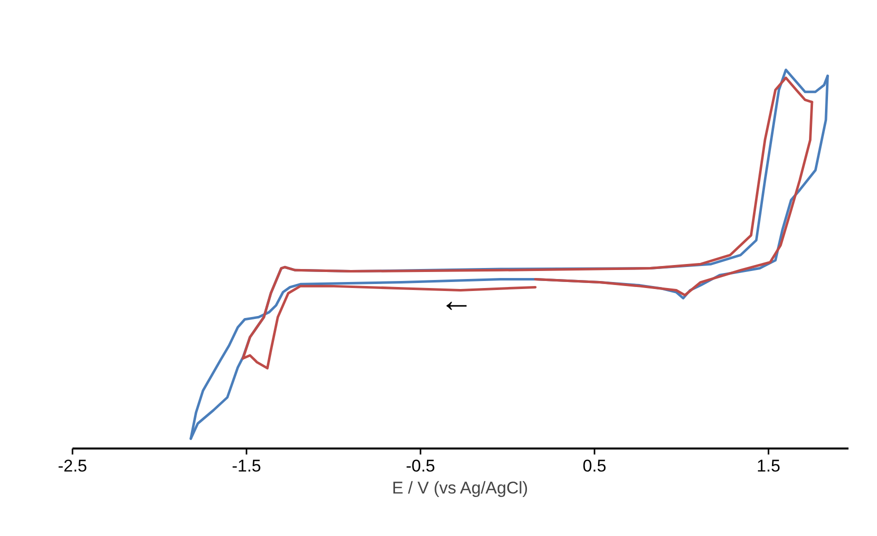 The width and height of the screenshot is (877, 536). I want to click on x-tick-label: 0.5, so click(594, 466).